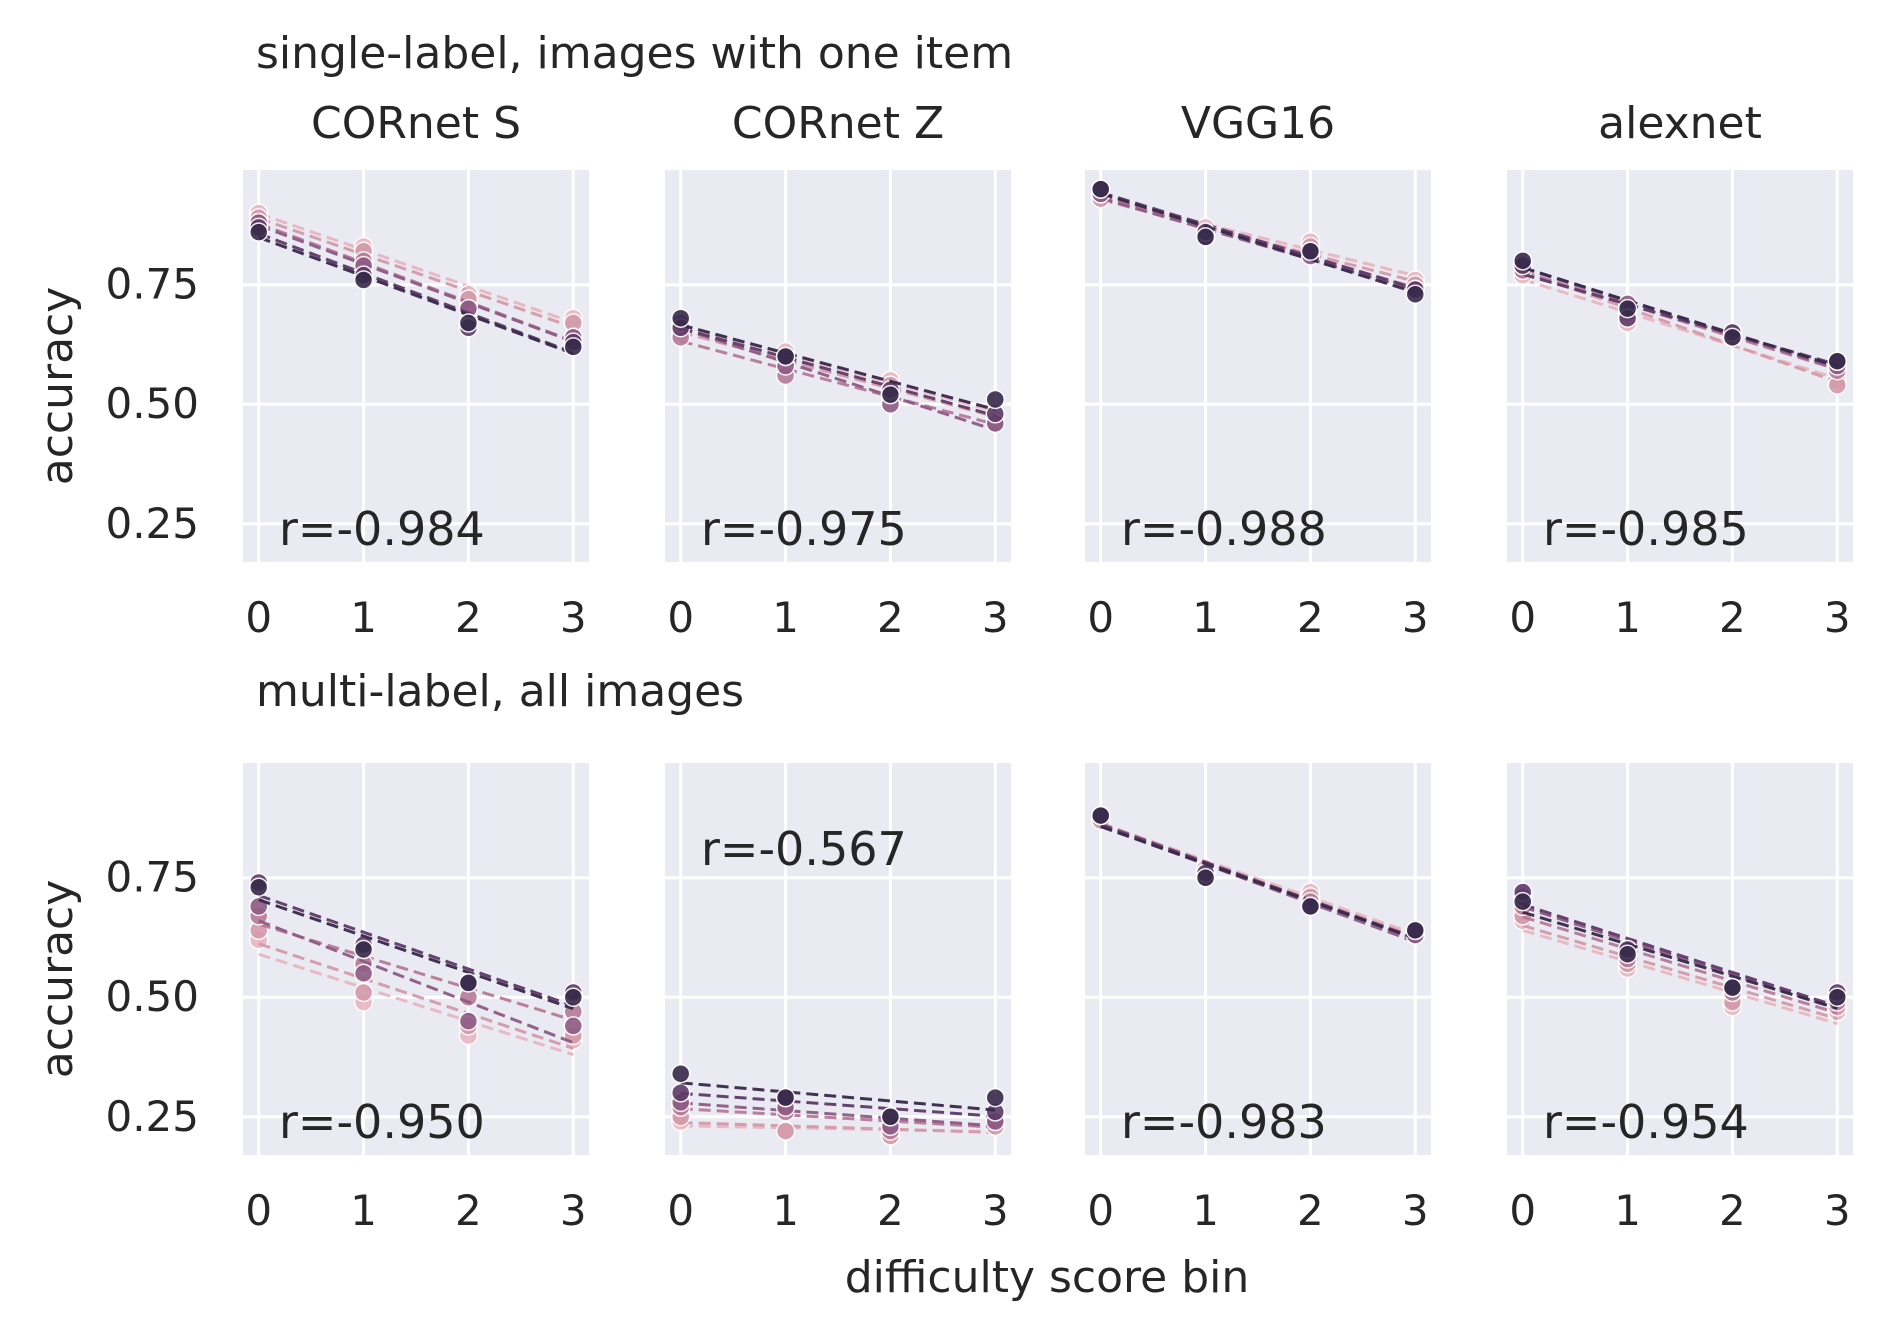 The width and height of the screenshot is (1895, 1324). I want to click on panel-1-3: 0 1 2 3 r=-0.954, so click(1680, 999).